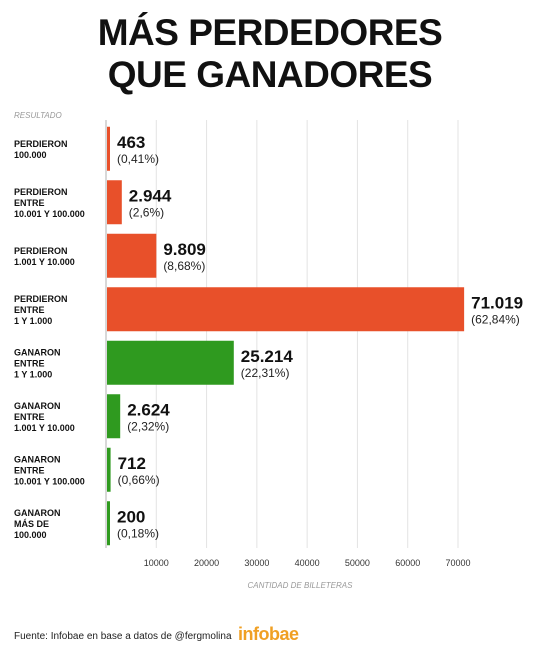  Describe the element at coordinates (37, 513) in the screenshot. I see `category-label-7-0: GANARON` at that location.